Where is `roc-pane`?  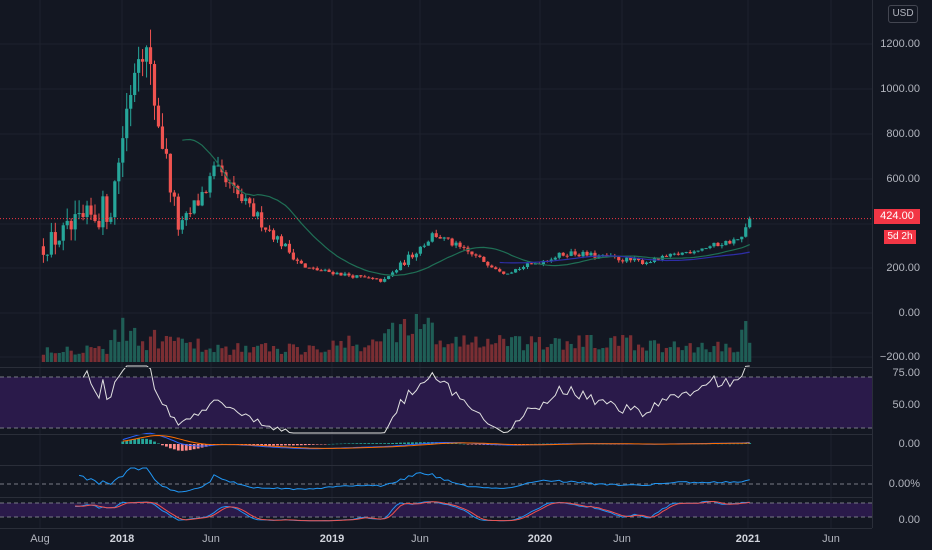 roc-pane is located at coordinates (436, 480).